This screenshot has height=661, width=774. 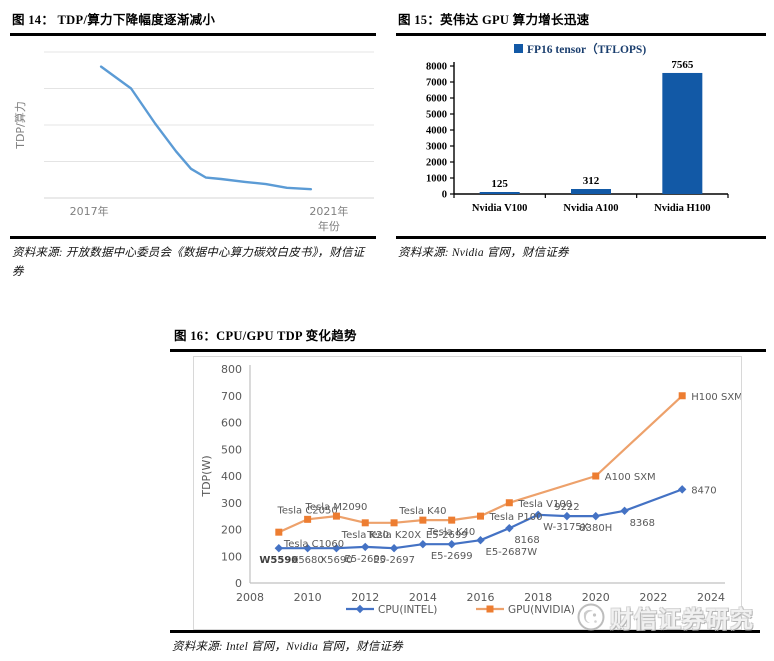 I want to click on svg-text: 年份, so click(x=329, y=226).